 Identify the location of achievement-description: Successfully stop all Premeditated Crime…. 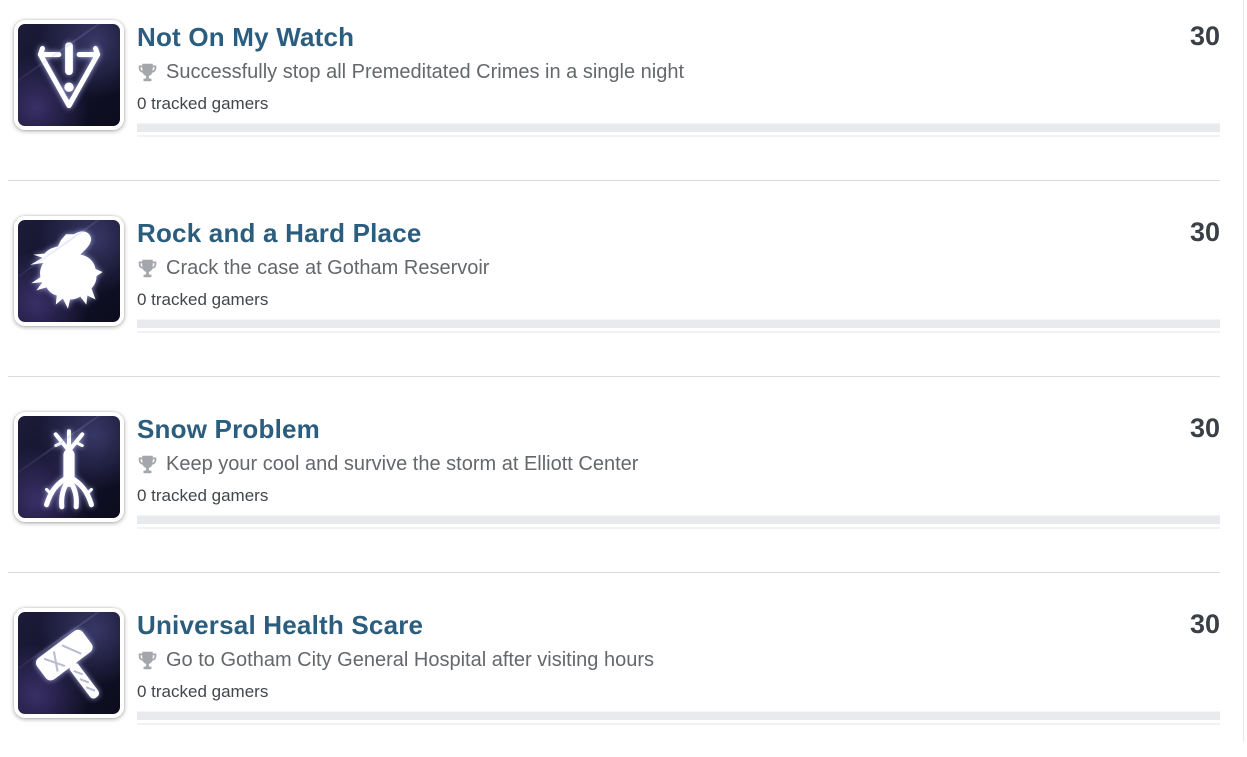
(425, 72).